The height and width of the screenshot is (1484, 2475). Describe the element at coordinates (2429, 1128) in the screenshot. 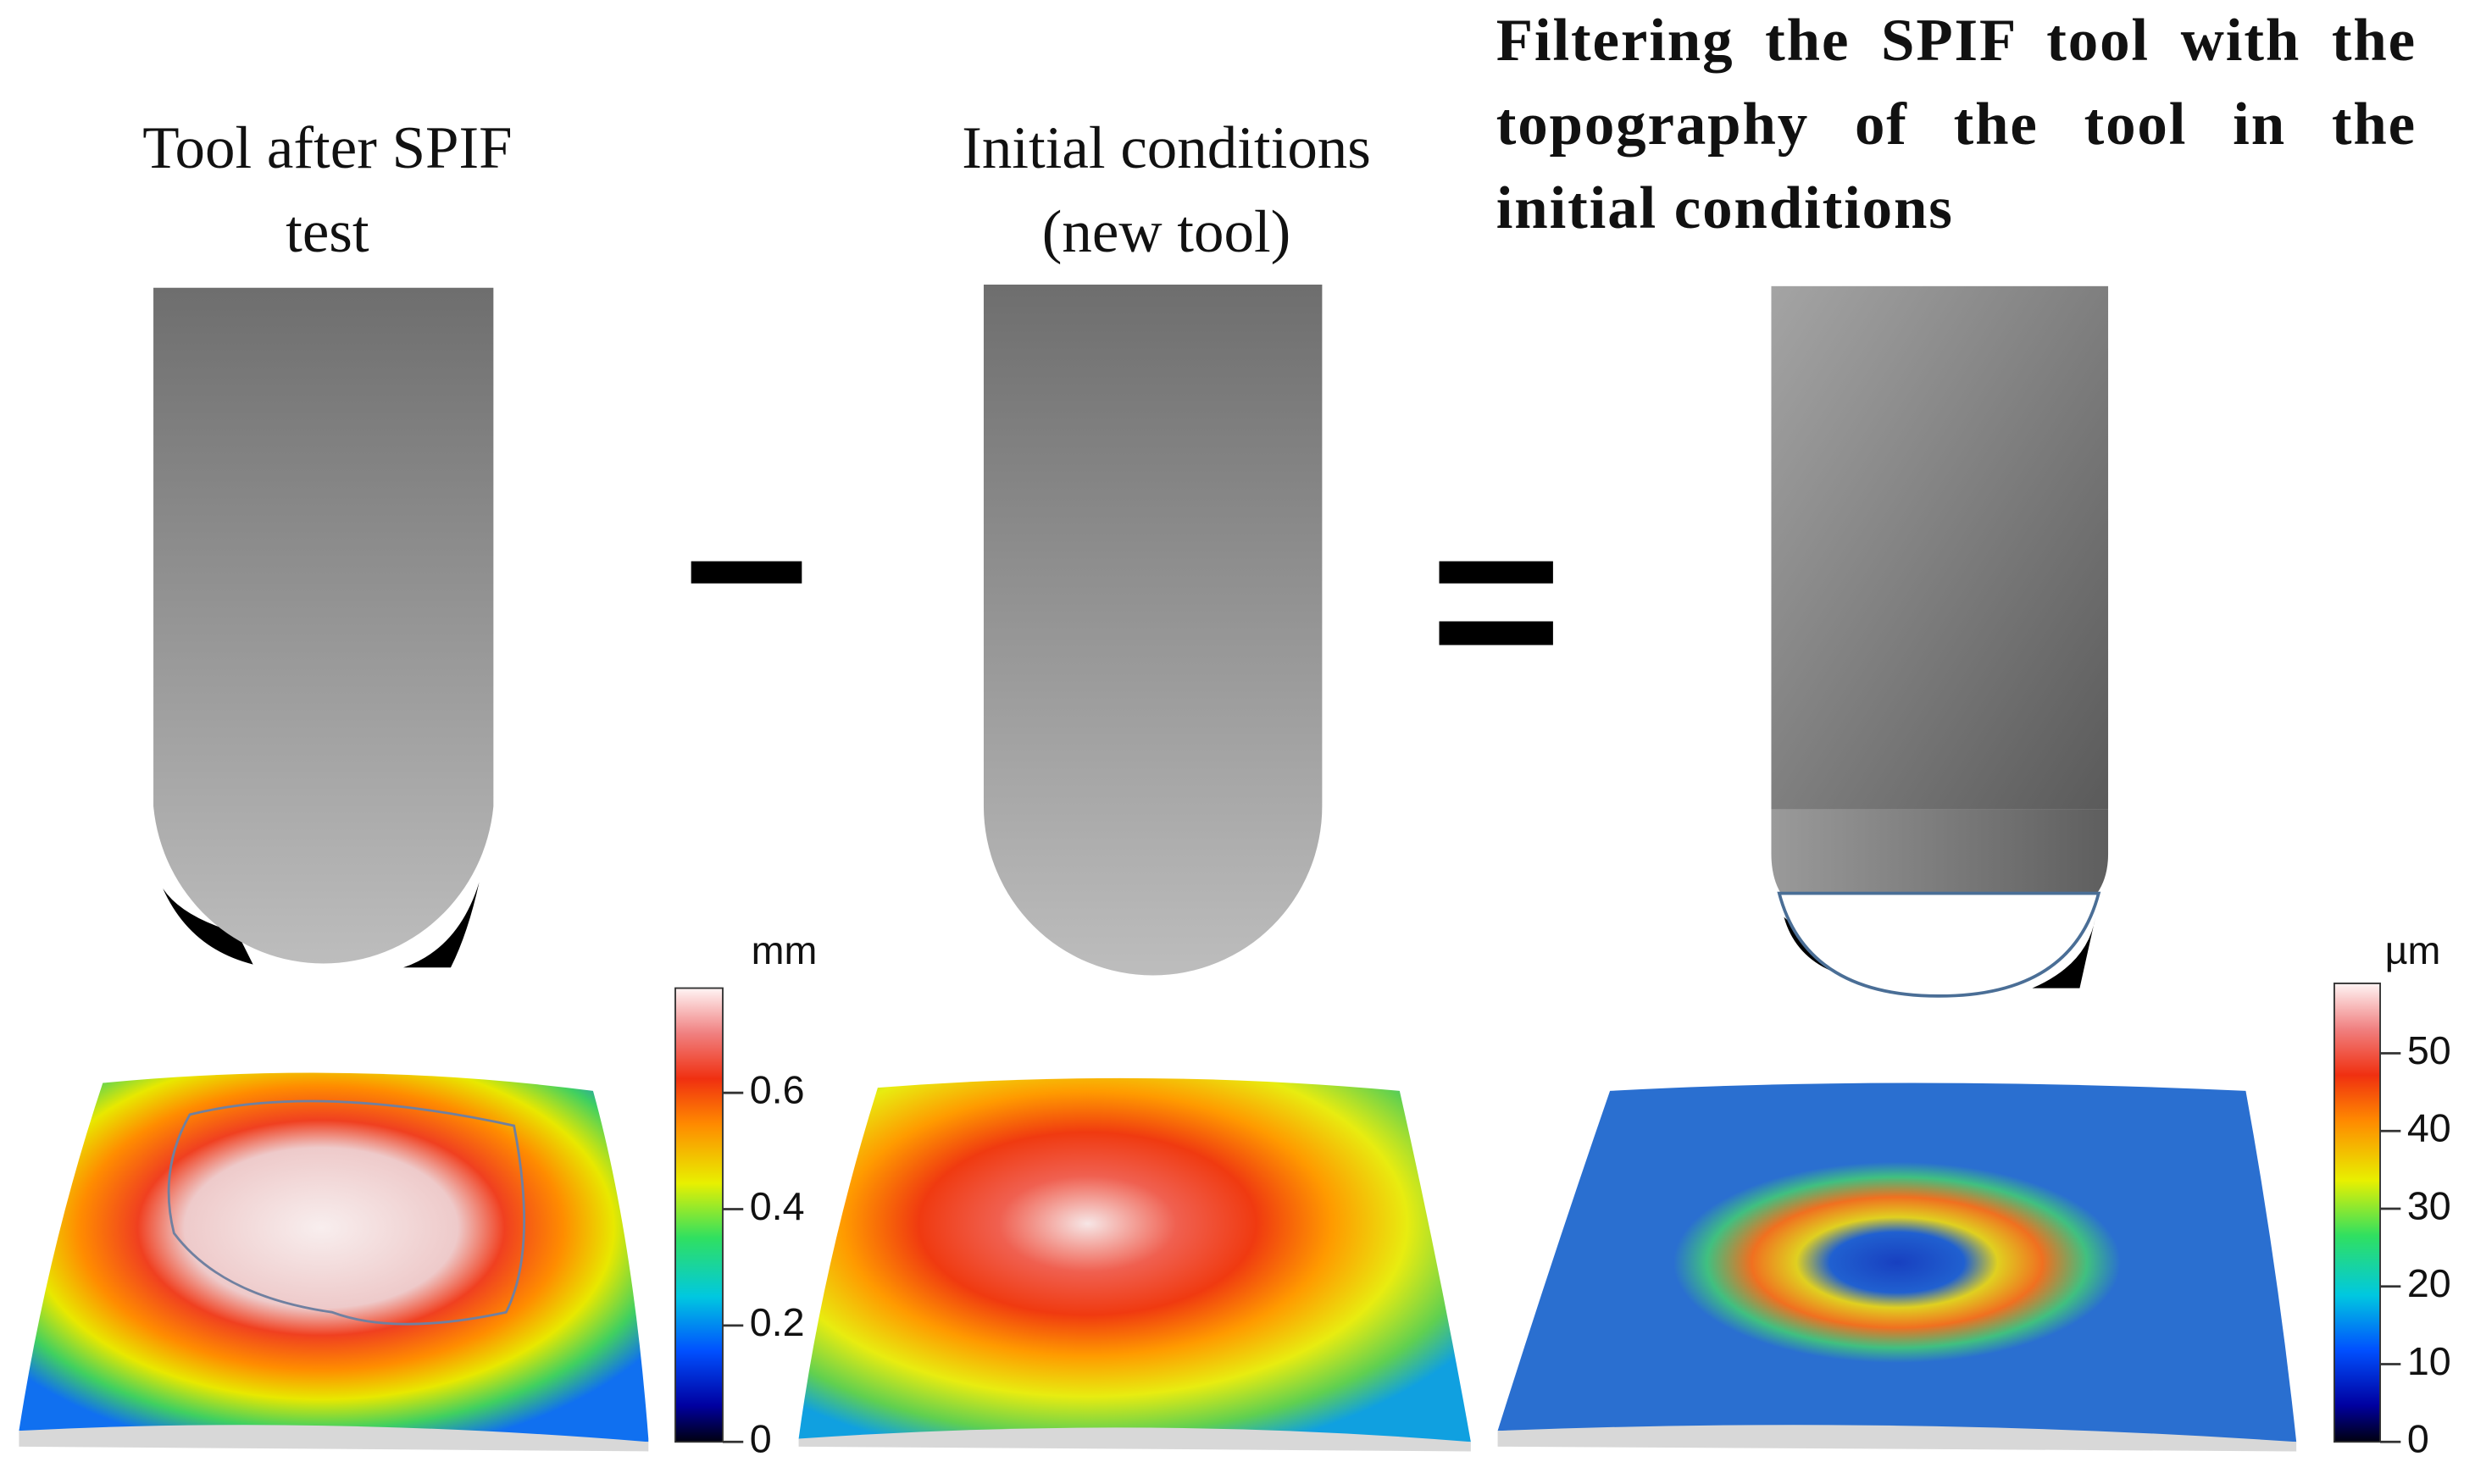

I see `colorbar-tick-label: 40` at that location.